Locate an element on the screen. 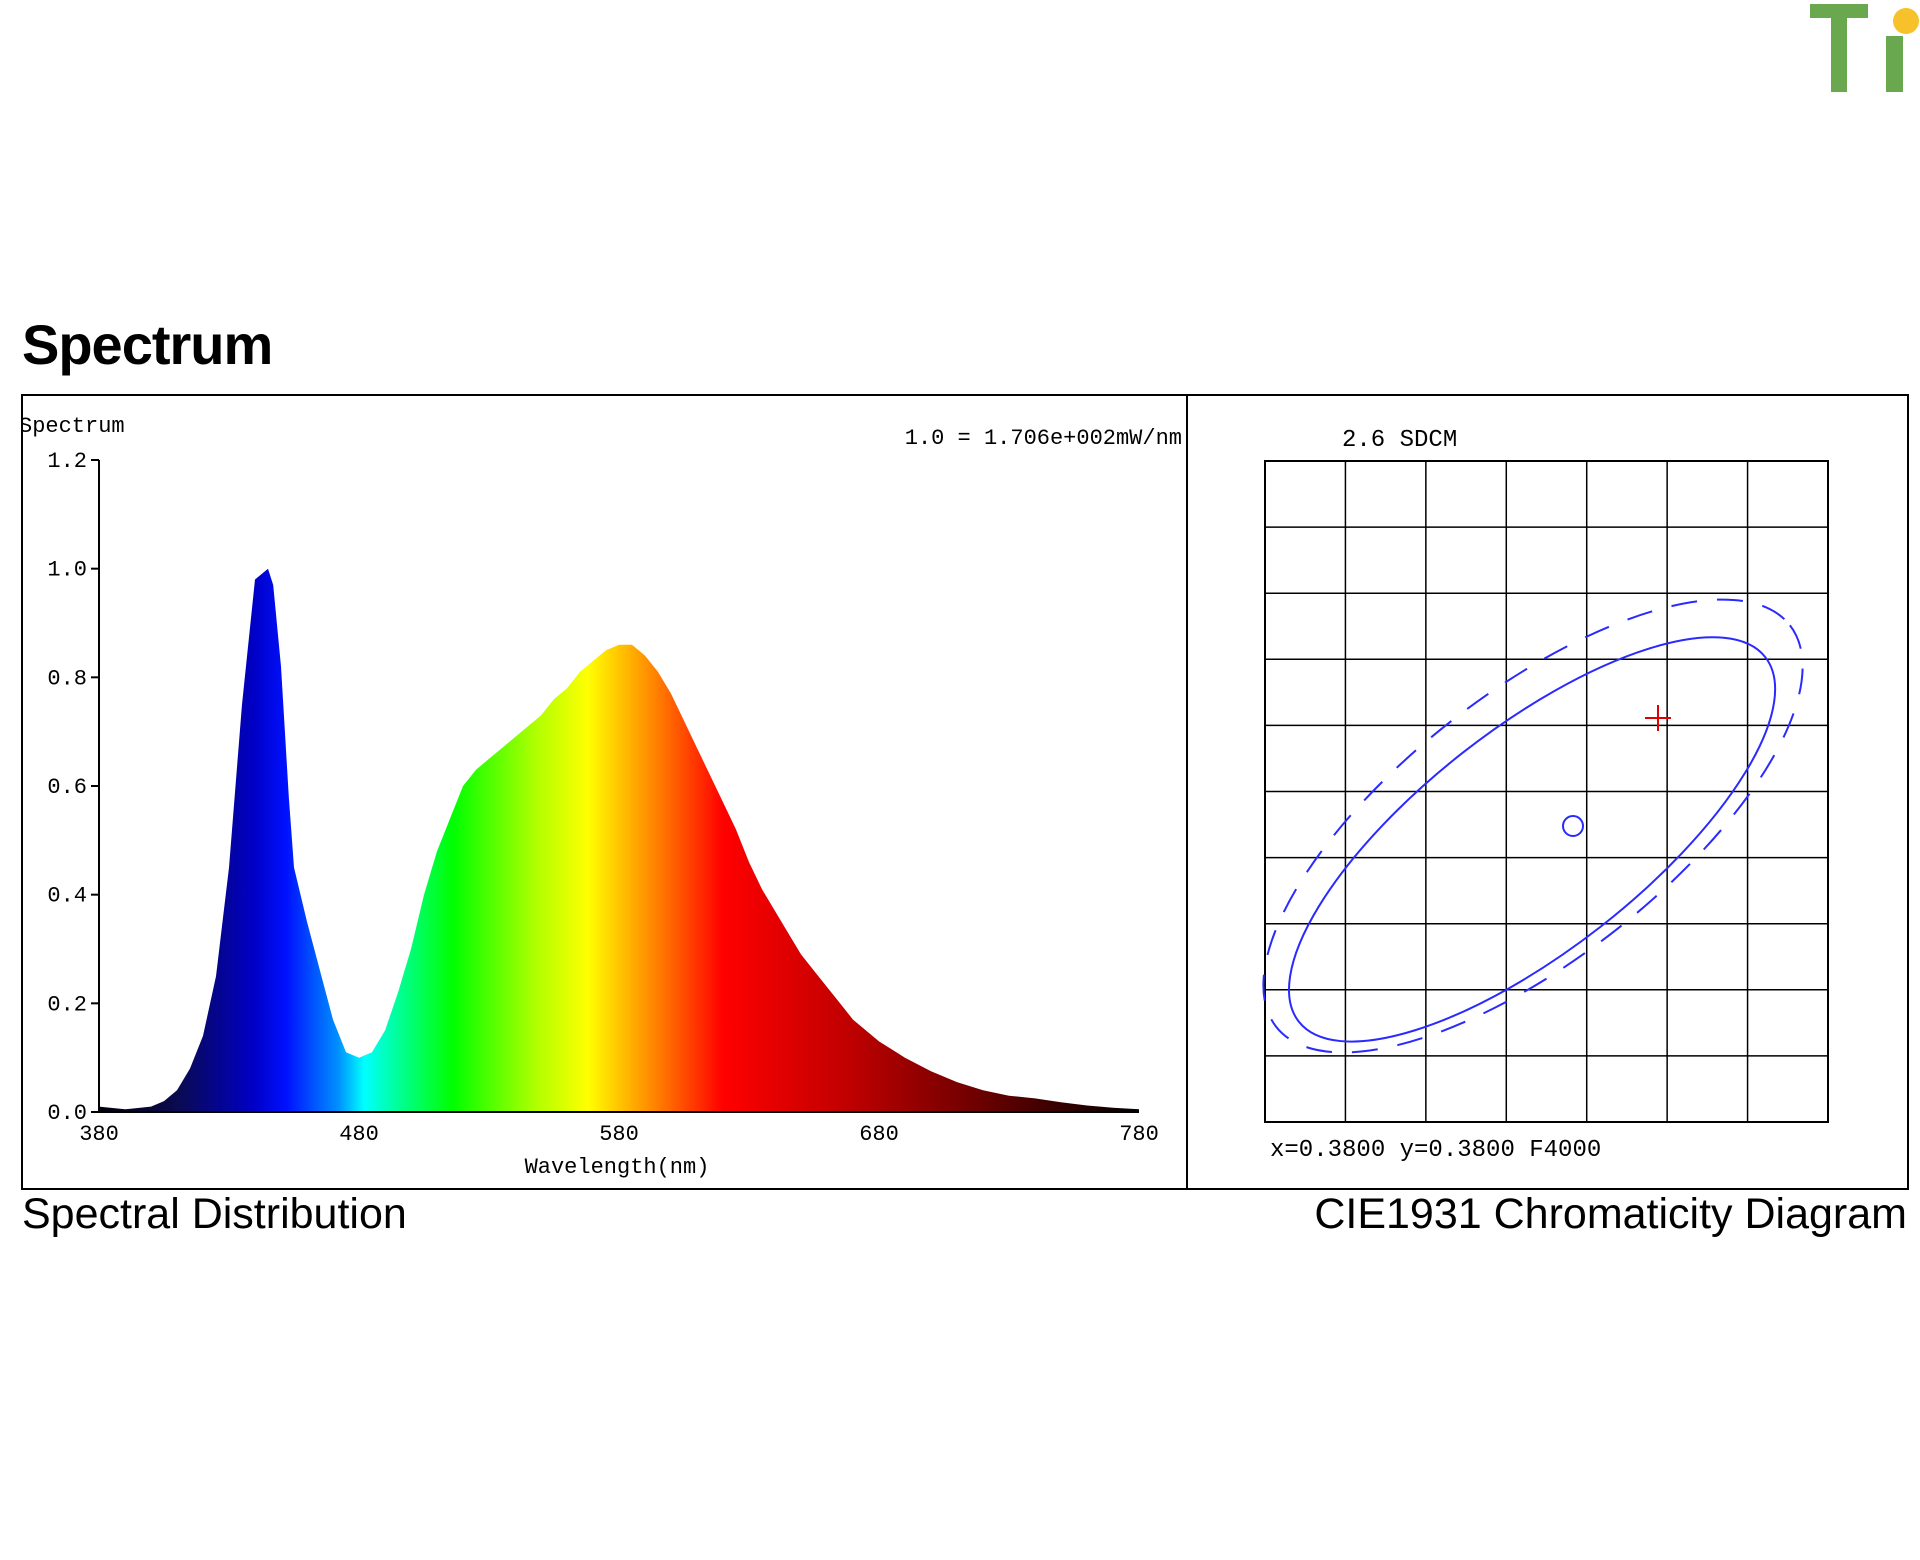 The width and height of the screenshot is (1920, 1560). logo-t-stem is located at coordinates (1839, 48).